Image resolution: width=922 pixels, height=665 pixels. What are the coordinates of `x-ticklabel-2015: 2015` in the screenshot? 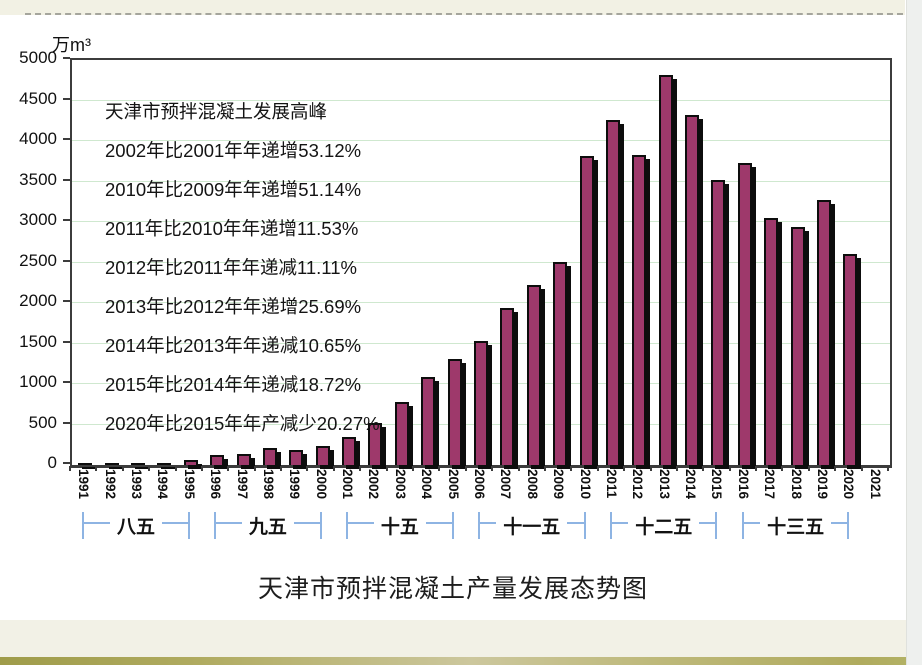 It's located at (717, 484).